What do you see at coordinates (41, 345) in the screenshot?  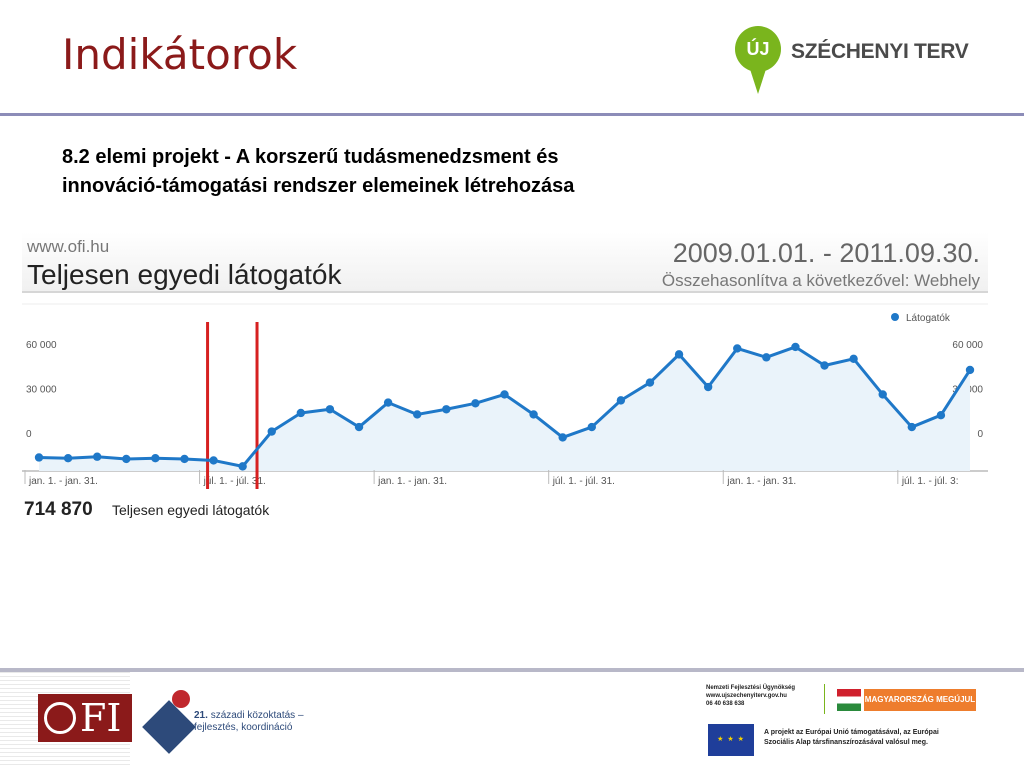 I see `y-tick-left: 60 000` at bounding box center [41, 345].